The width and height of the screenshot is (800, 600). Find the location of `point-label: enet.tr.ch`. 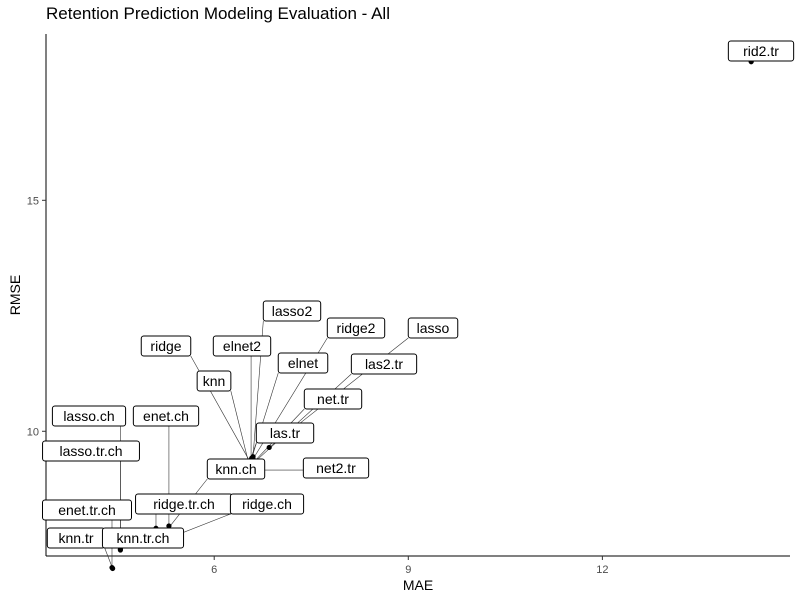

point-label: enet.tr.ch is located at coordinates (87, 510).